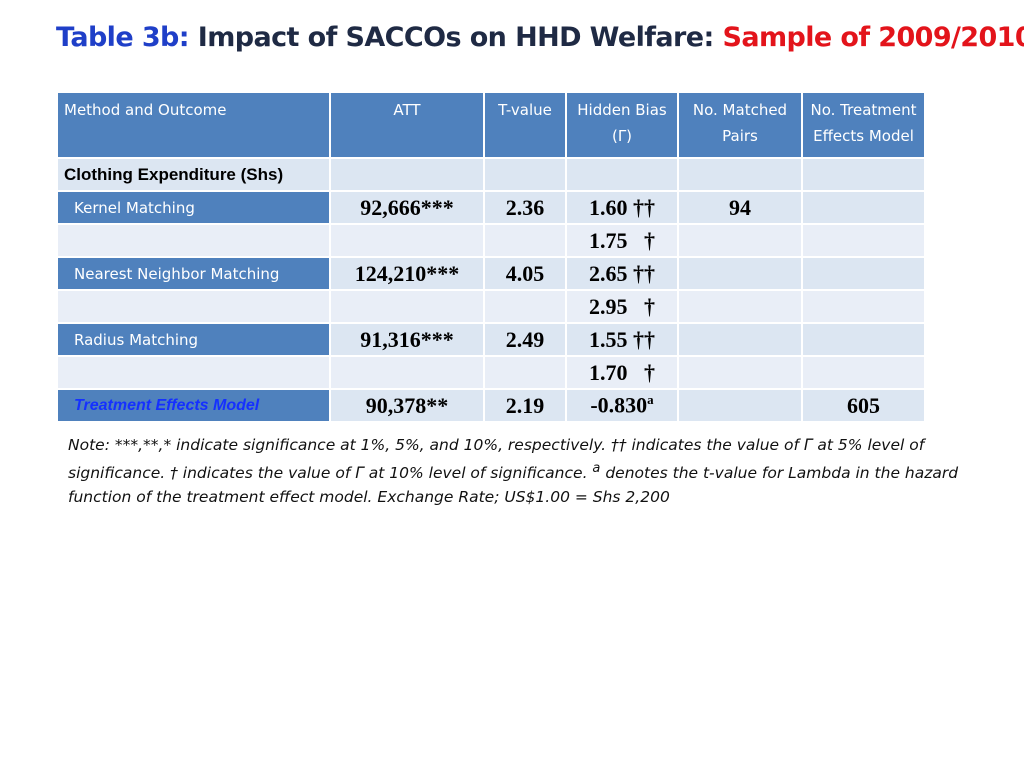 This screenshot has width=1024, height=768. I want to click on value-cell: 2.49, so click(525, 339).